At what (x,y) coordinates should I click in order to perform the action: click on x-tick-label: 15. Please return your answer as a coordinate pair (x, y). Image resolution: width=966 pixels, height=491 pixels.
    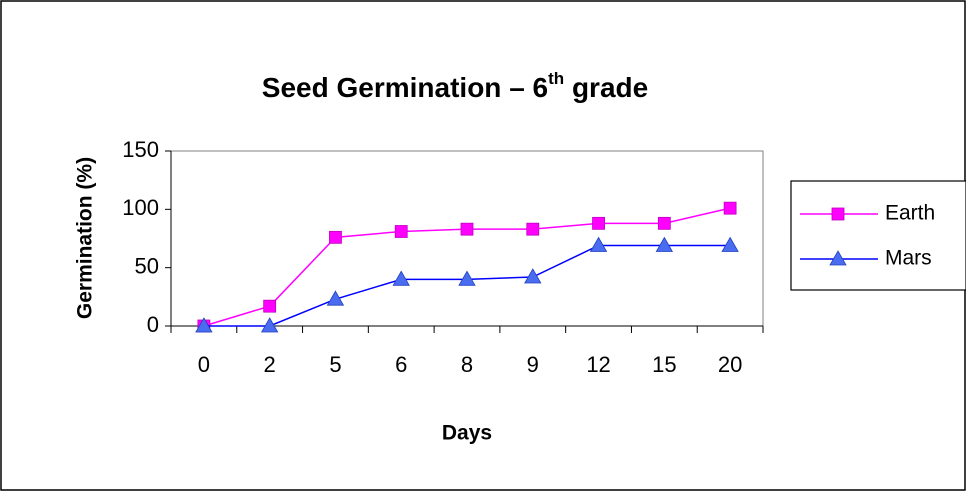
    Looking at the image, I should click on (664, 364).